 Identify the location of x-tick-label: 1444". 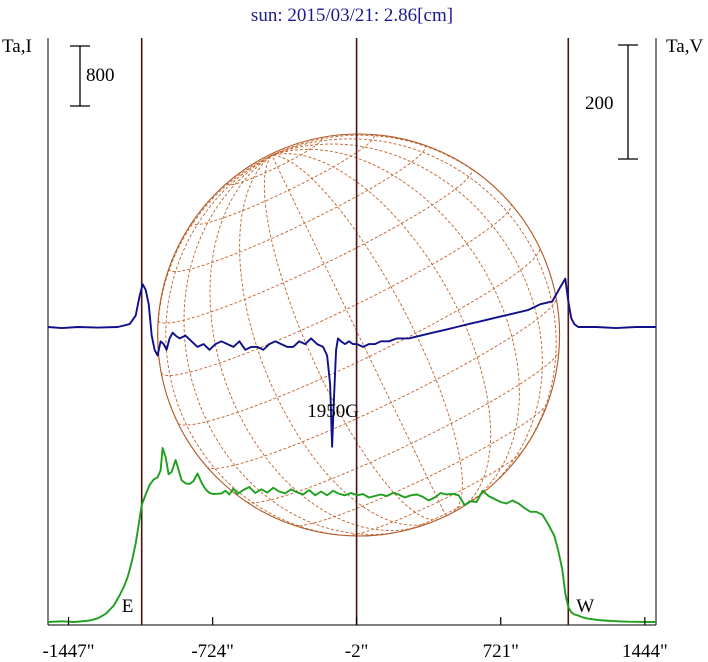
(645, 651).